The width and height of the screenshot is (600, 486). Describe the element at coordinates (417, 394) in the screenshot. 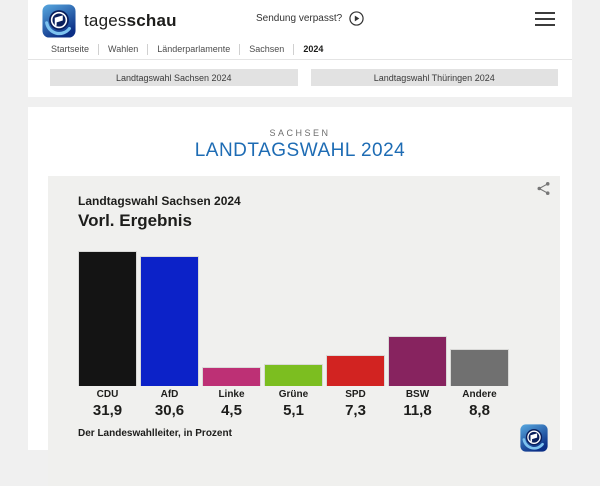

I see `bar-label-BSW: BSW` at that location.